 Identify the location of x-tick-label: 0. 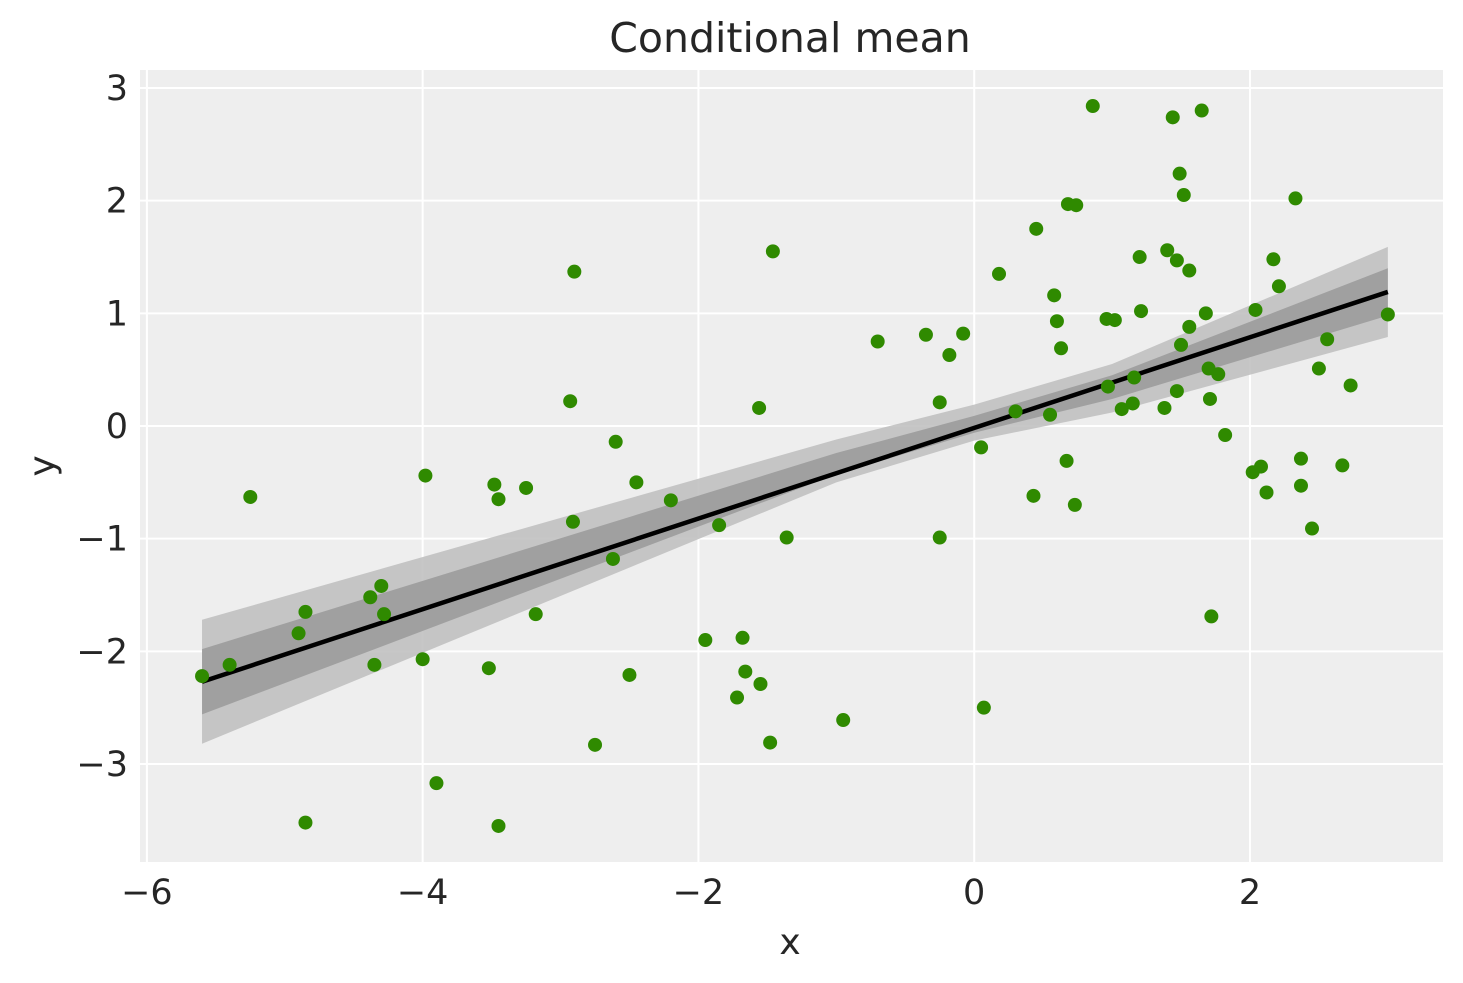
(974, 893).